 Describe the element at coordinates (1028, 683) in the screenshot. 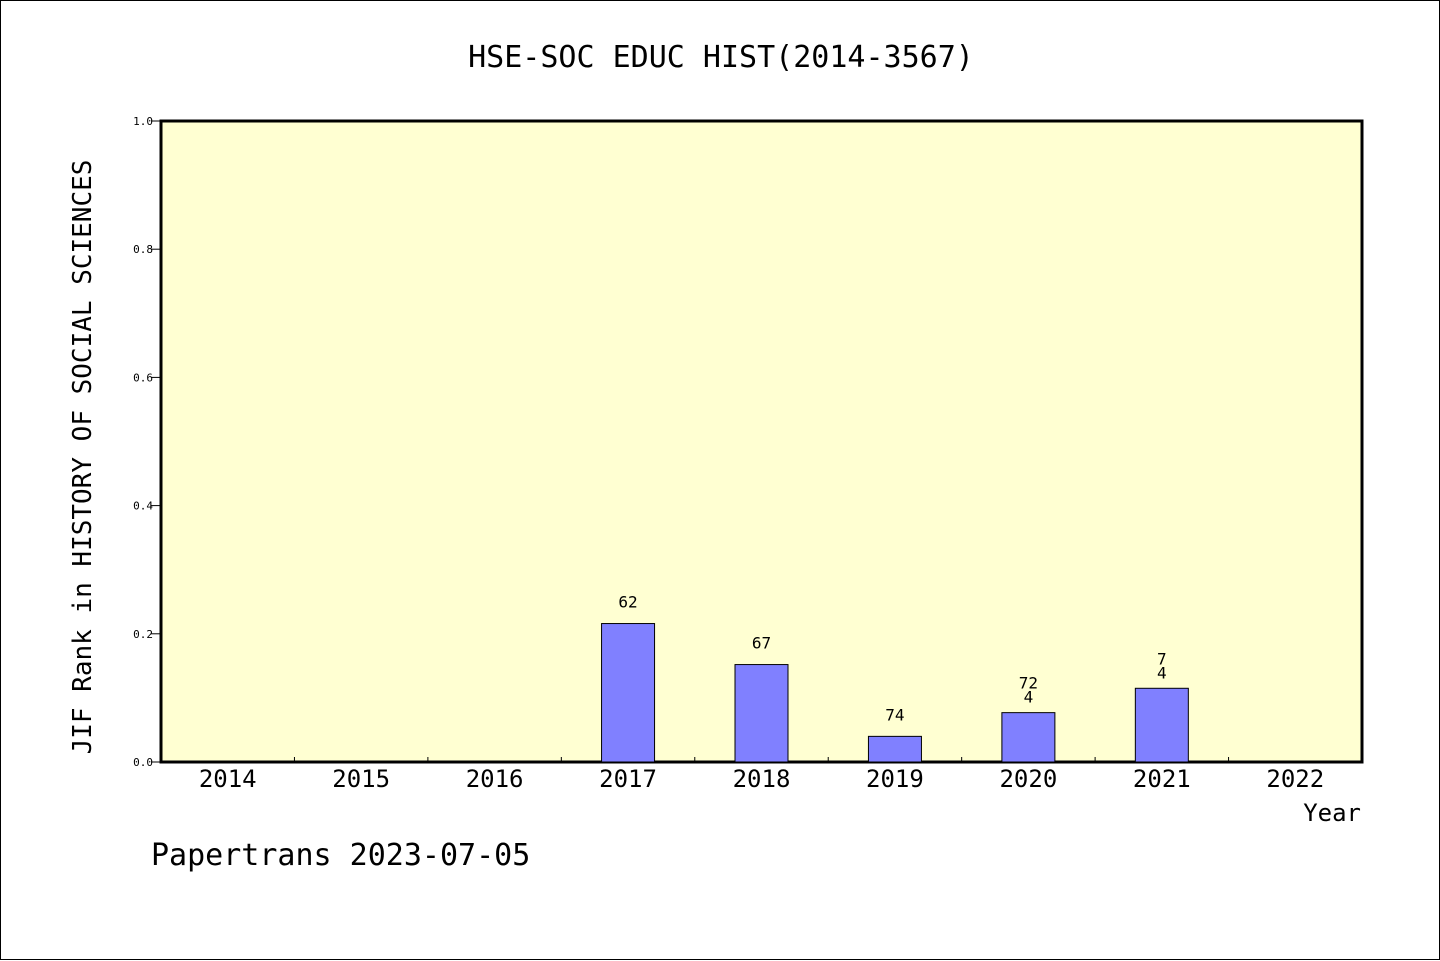

I see `bar-value-label: 72` at that location.